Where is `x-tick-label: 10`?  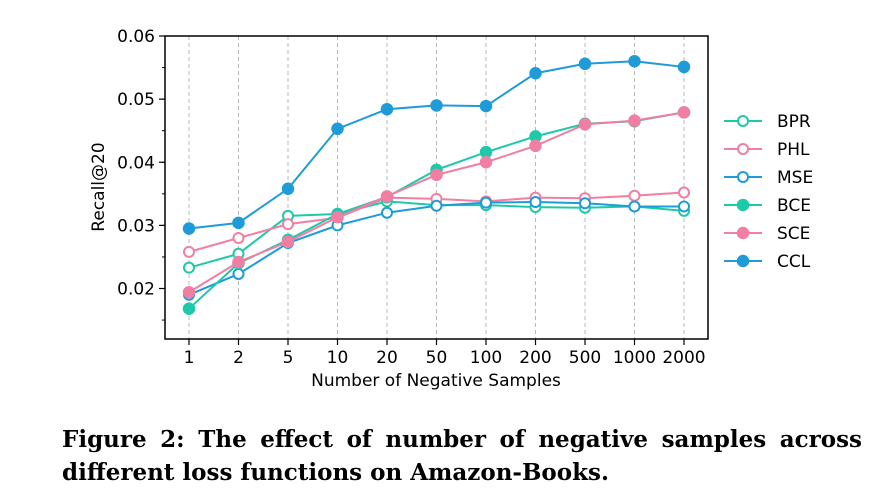
x-tick-label: 10 is located at coordinates (338, 358).